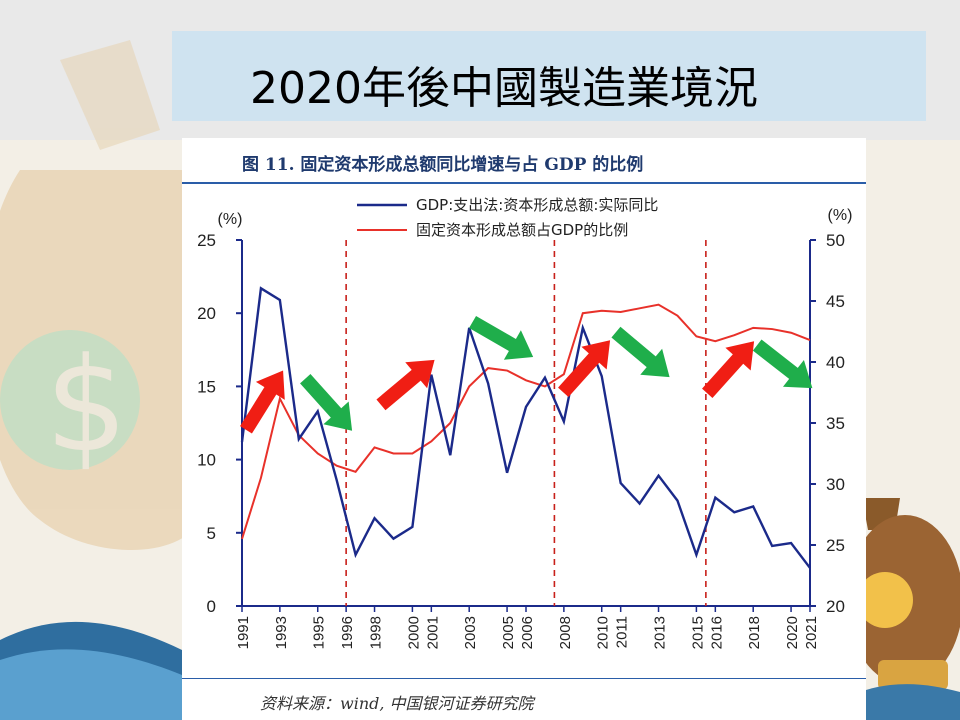  I want to click on x-tick-label: 1998, so click(376, 632).